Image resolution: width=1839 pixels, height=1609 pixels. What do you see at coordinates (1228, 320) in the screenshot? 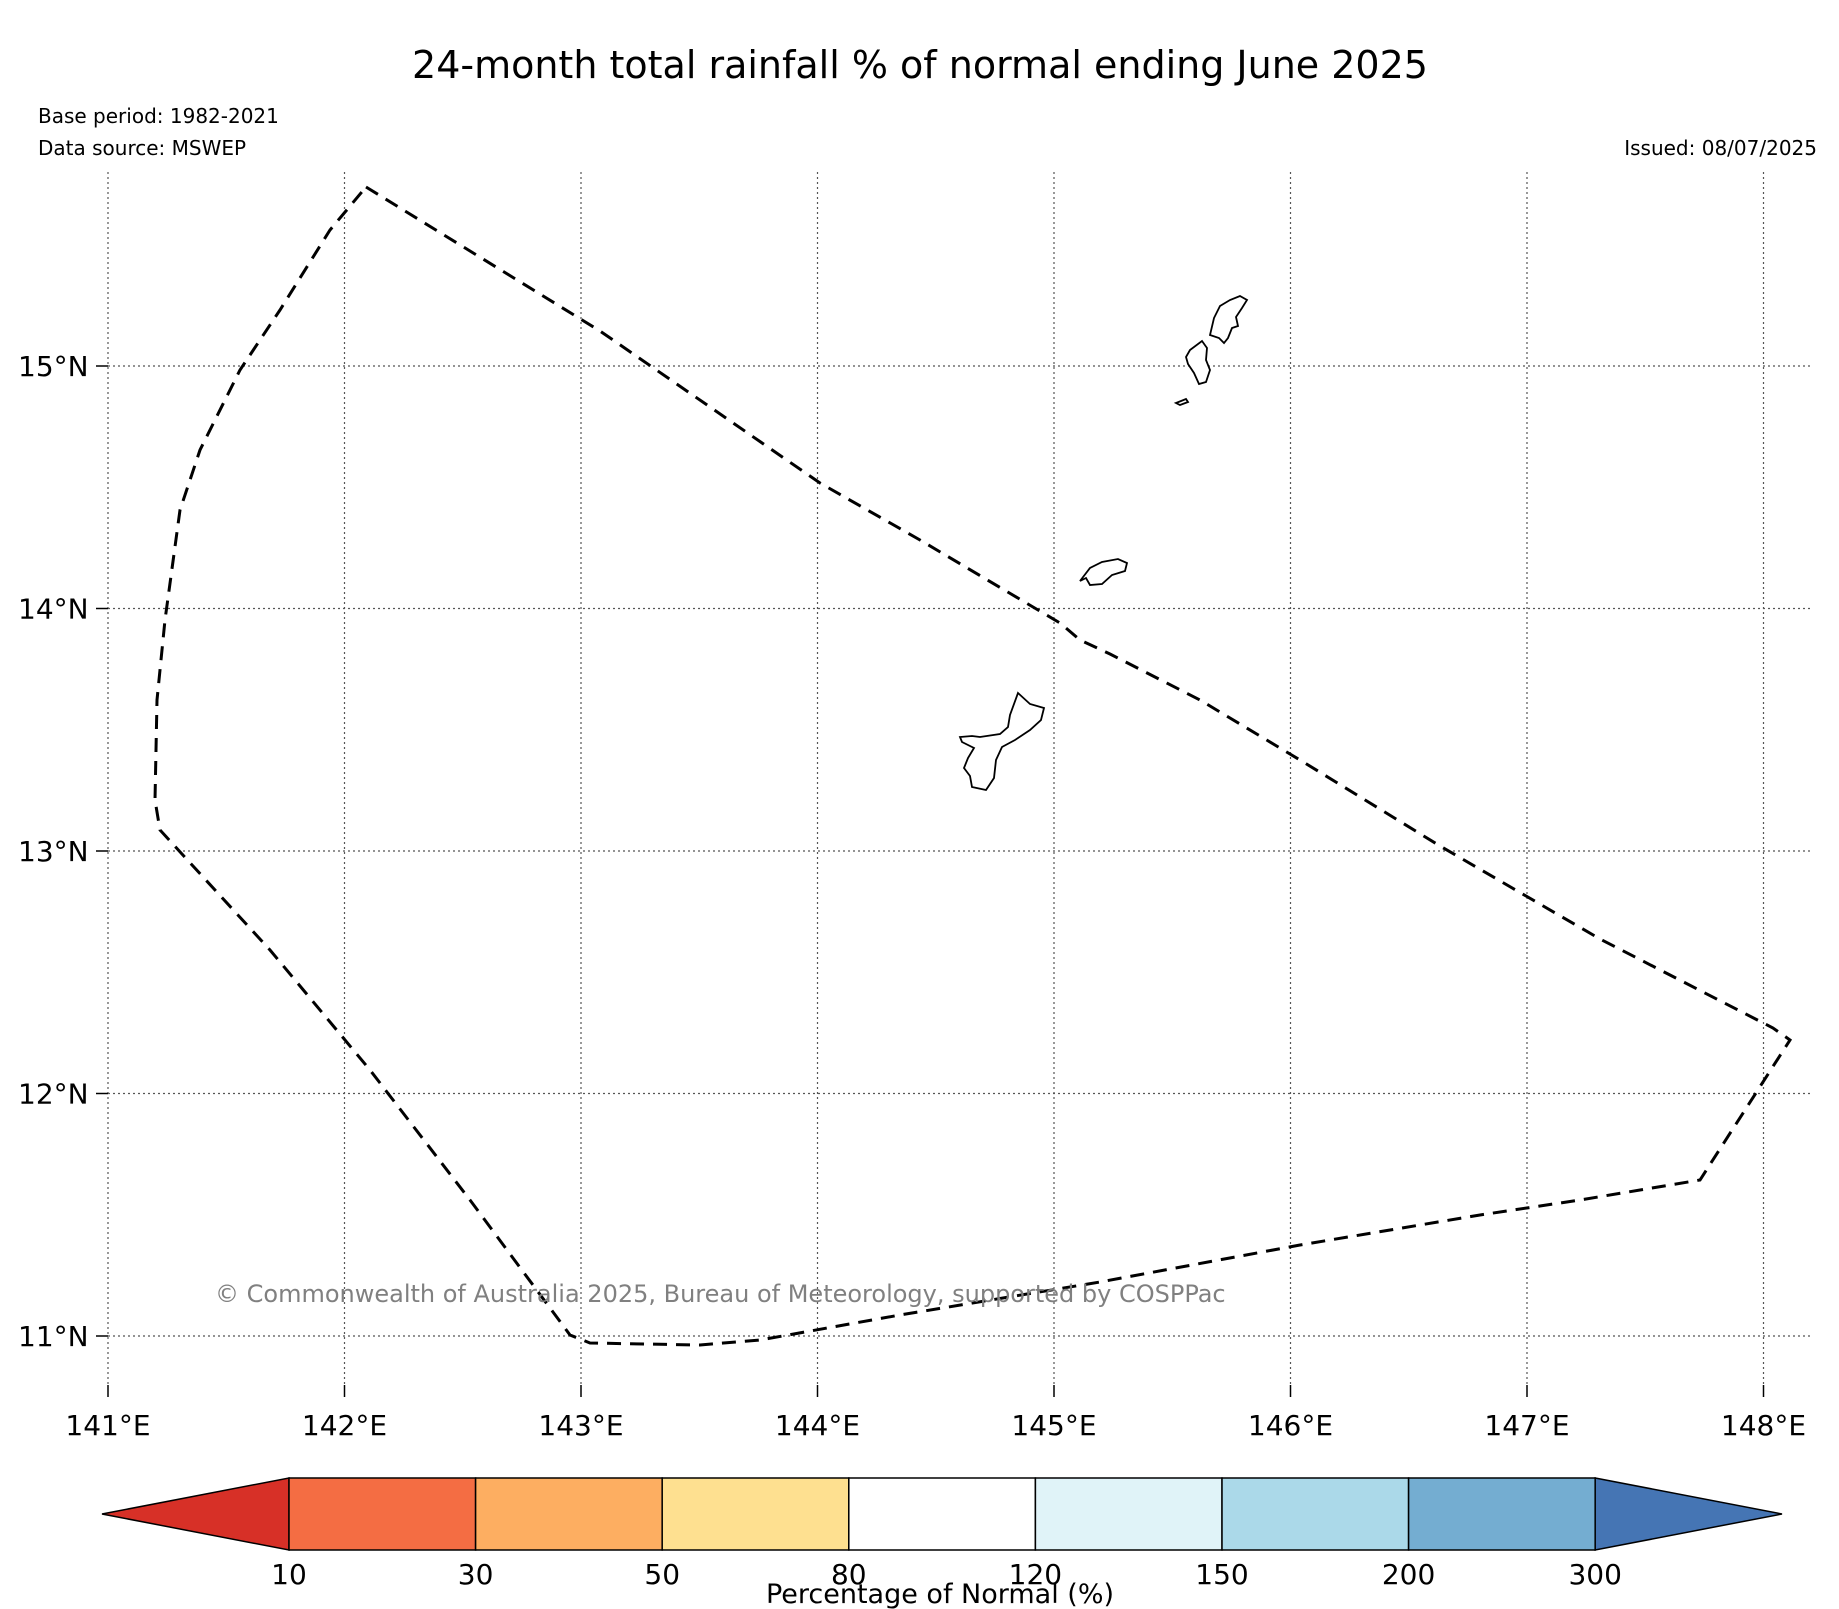
I see `island-saipan` at bounding box center [1228, 320].